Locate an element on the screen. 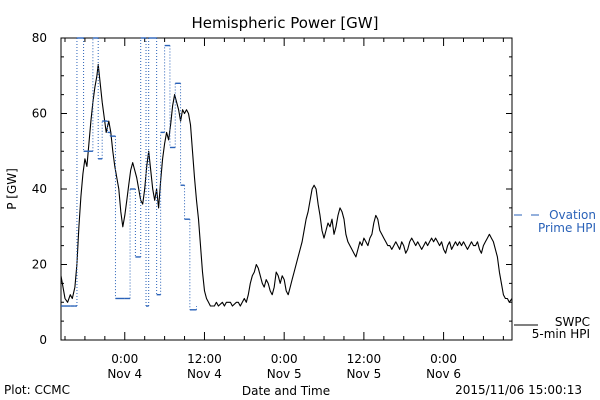  y-tick-label: 20 is located at coordinates (39, 265).